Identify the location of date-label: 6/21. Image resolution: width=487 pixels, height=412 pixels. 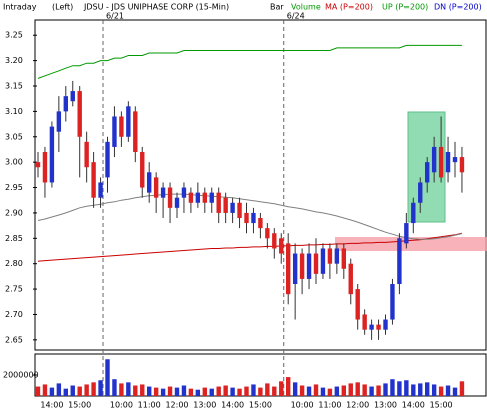
(115, 16).